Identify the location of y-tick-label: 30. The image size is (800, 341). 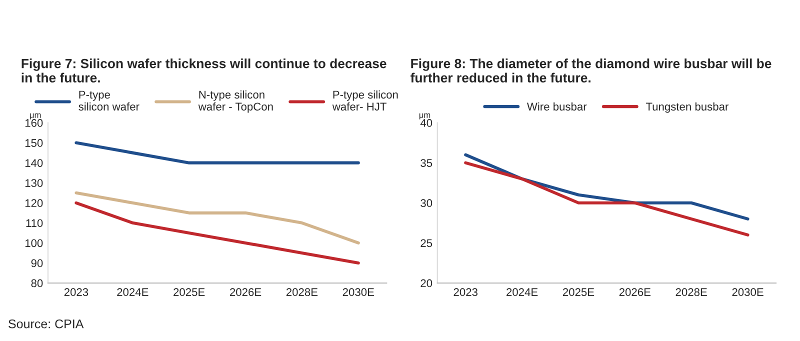
(426, 203).